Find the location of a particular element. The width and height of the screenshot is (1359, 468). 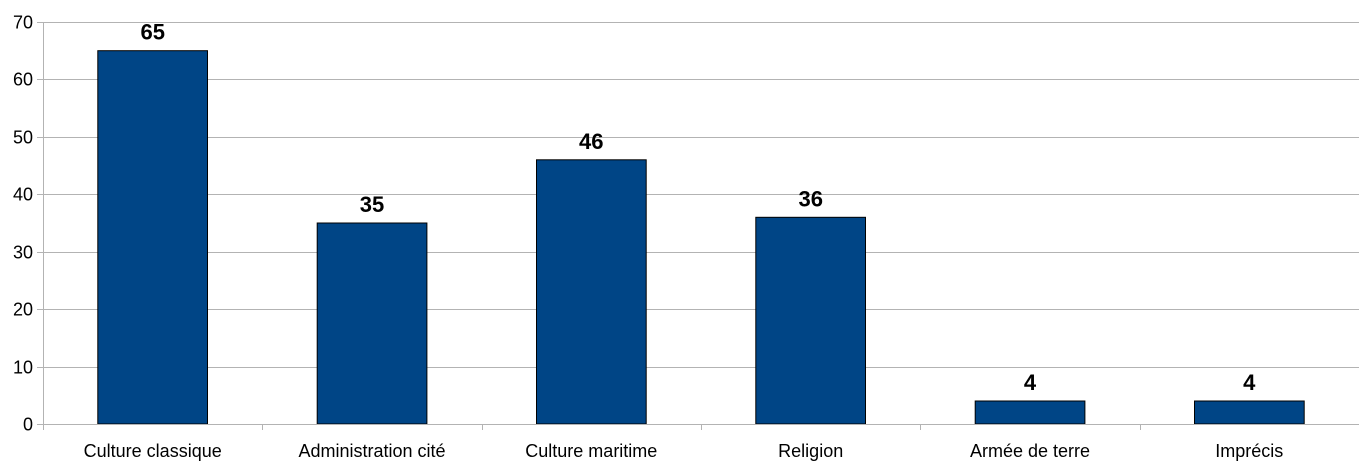

category-label: Culture classique is located at coordinates (153, 451).